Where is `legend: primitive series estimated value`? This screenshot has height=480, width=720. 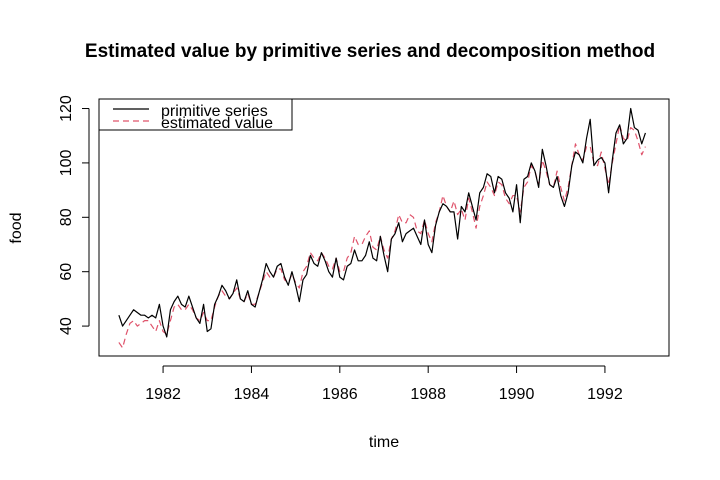 legend: primitive series estimated value is located at coordinates (195, 115).